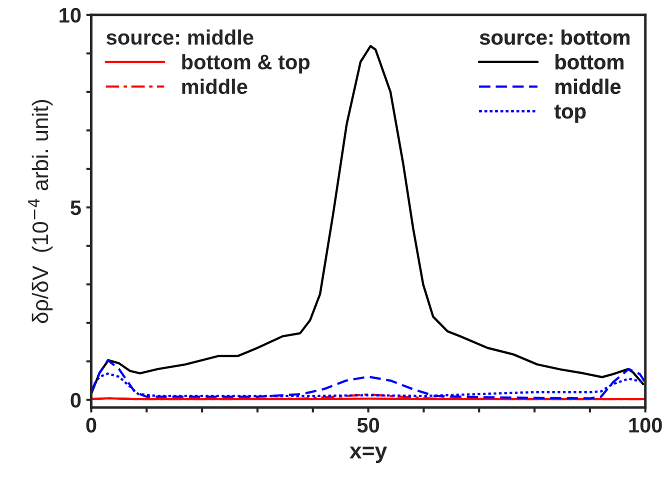 This screenshot has height=497, width=666. I want to click on y-tick-label: 5, so click(75, 208).